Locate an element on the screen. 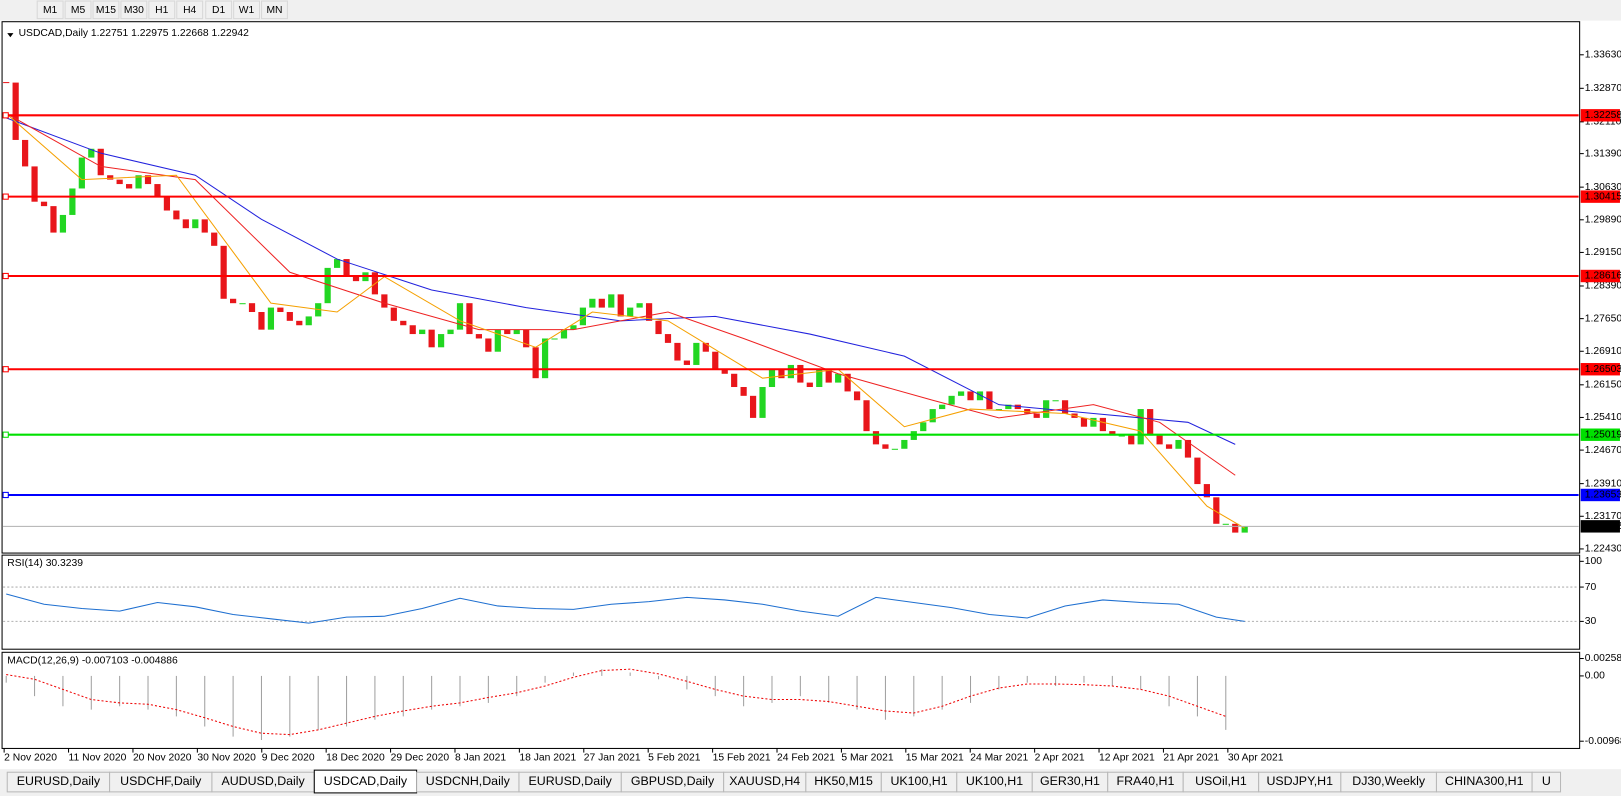 This screenshot has height=796, width=1621. tab: USOil,H1 is located at coordinates (1221, 782).